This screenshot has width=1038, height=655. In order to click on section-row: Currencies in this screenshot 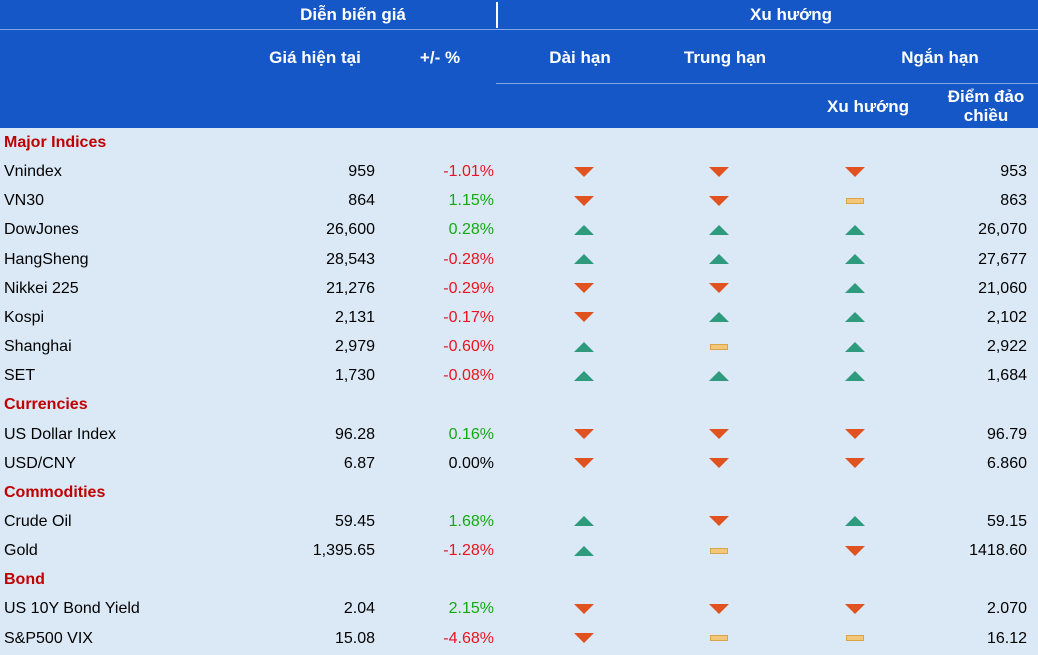, I will do `click(519, 404)`.